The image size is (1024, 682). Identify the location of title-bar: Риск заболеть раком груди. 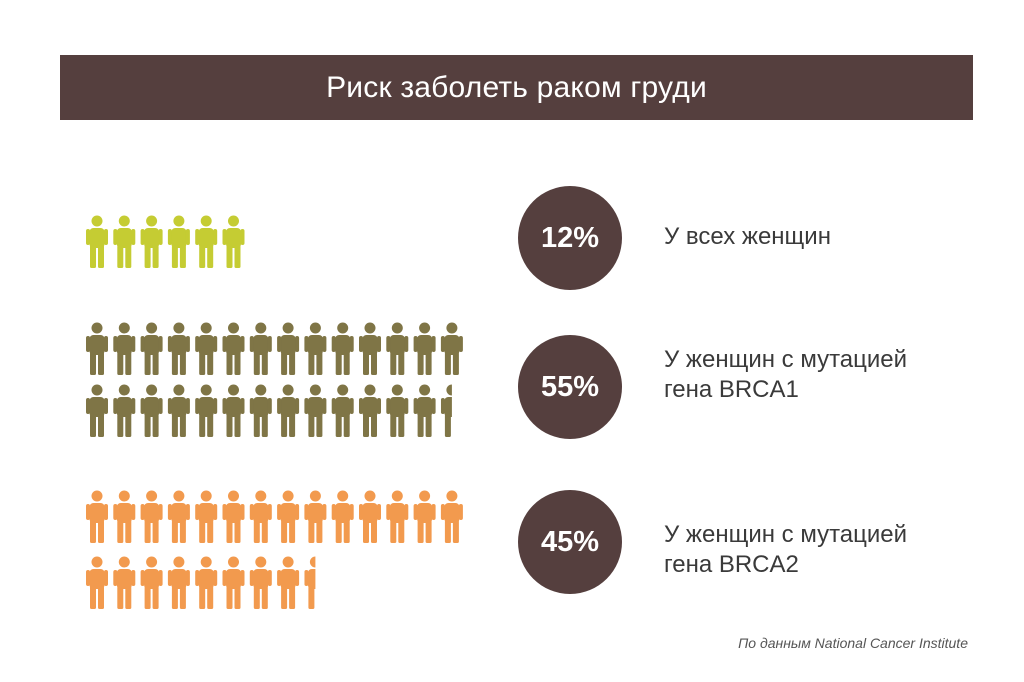
(516, 87).